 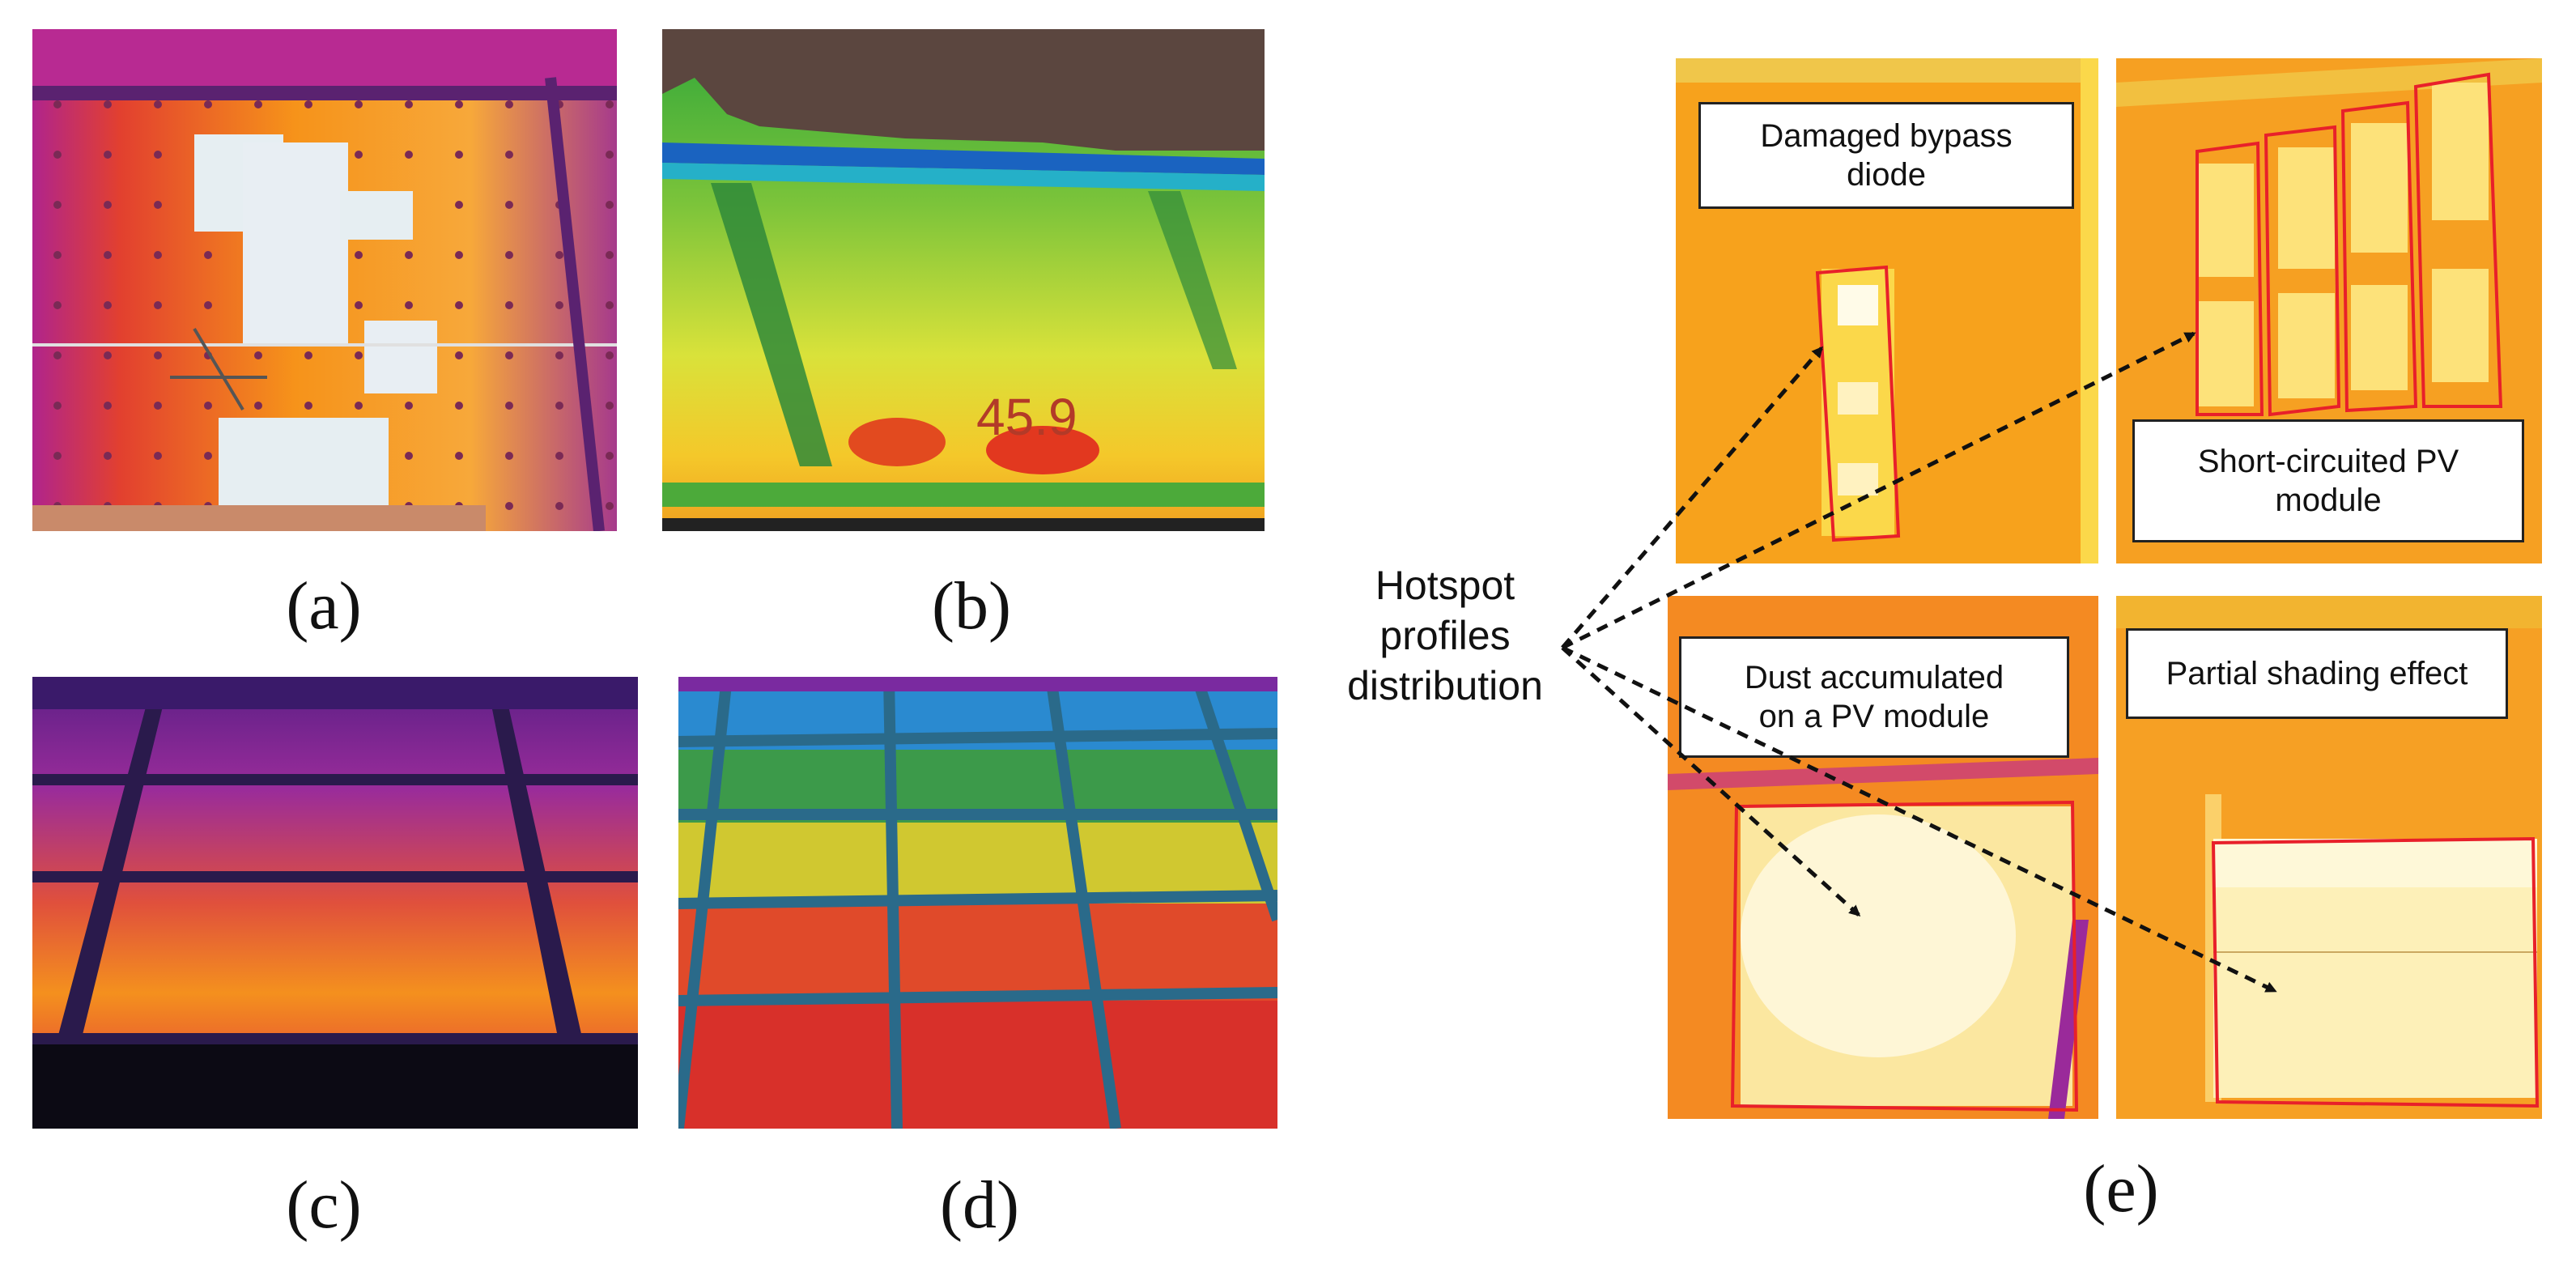 What do you see at coordinates (2328, 480) in the screenshot?
I see `label-short-circuited-module: Short-circuited PV module` at bounding box center [2328, 480].